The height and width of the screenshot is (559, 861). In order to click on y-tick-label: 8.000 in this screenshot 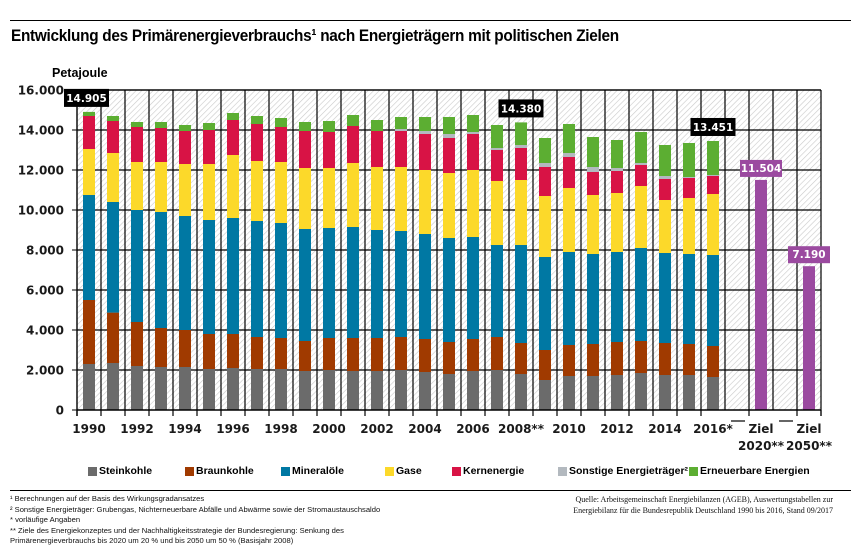, I will do `click(45, 251)`.